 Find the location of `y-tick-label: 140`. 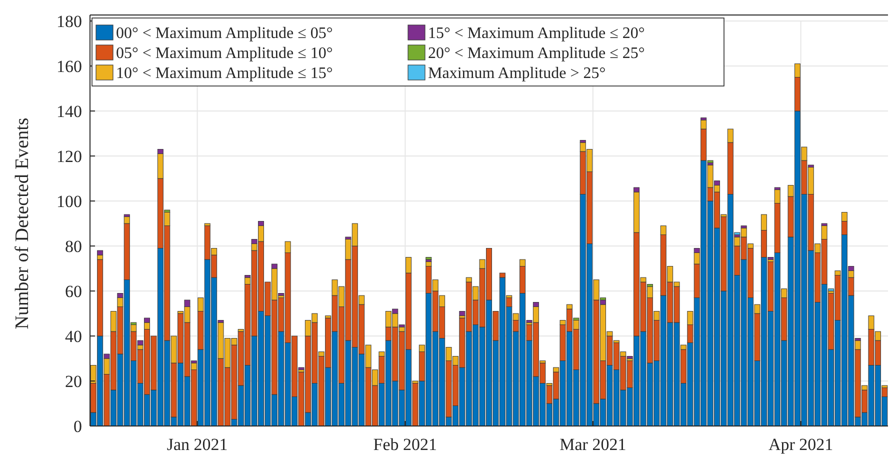

y-tick-label: 140 is located at coordinates (69, 111).